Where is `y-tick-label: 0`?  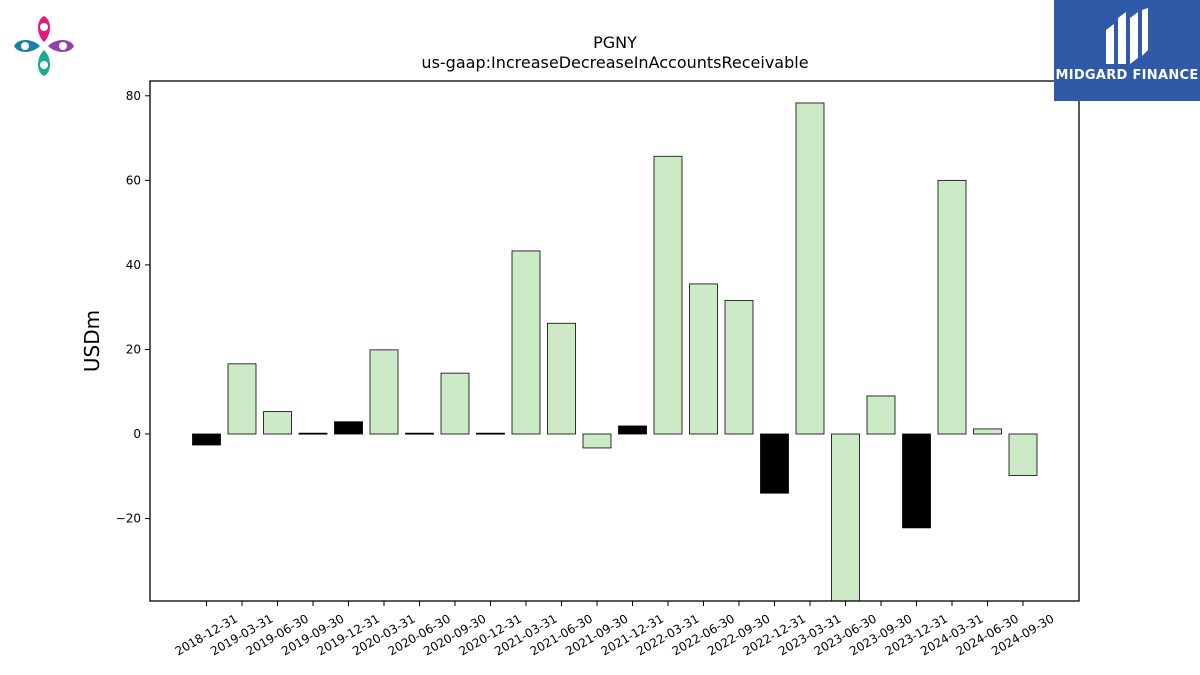
y-tick-label: 0 is located at coordinates (137, 434).